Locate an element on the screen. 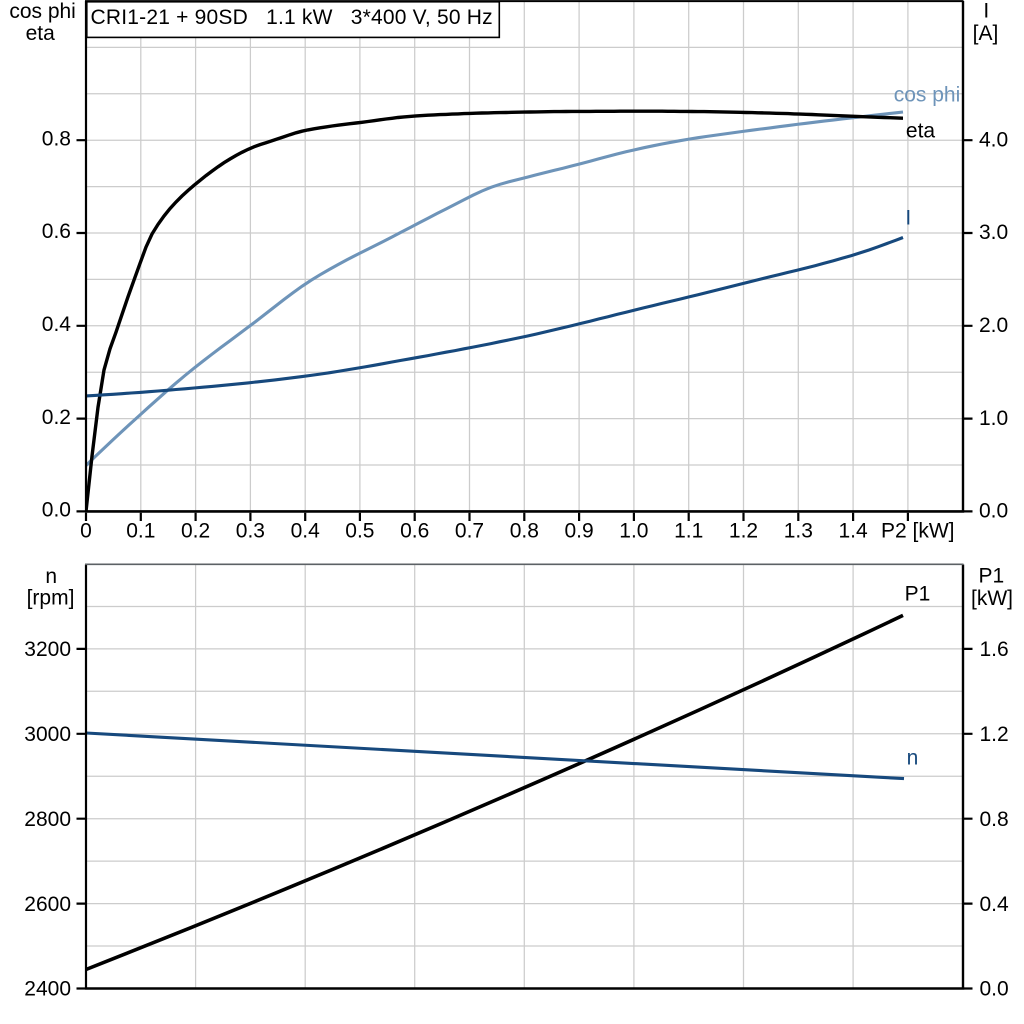  svg-text: 2800 is located at coordinates (47, 819).